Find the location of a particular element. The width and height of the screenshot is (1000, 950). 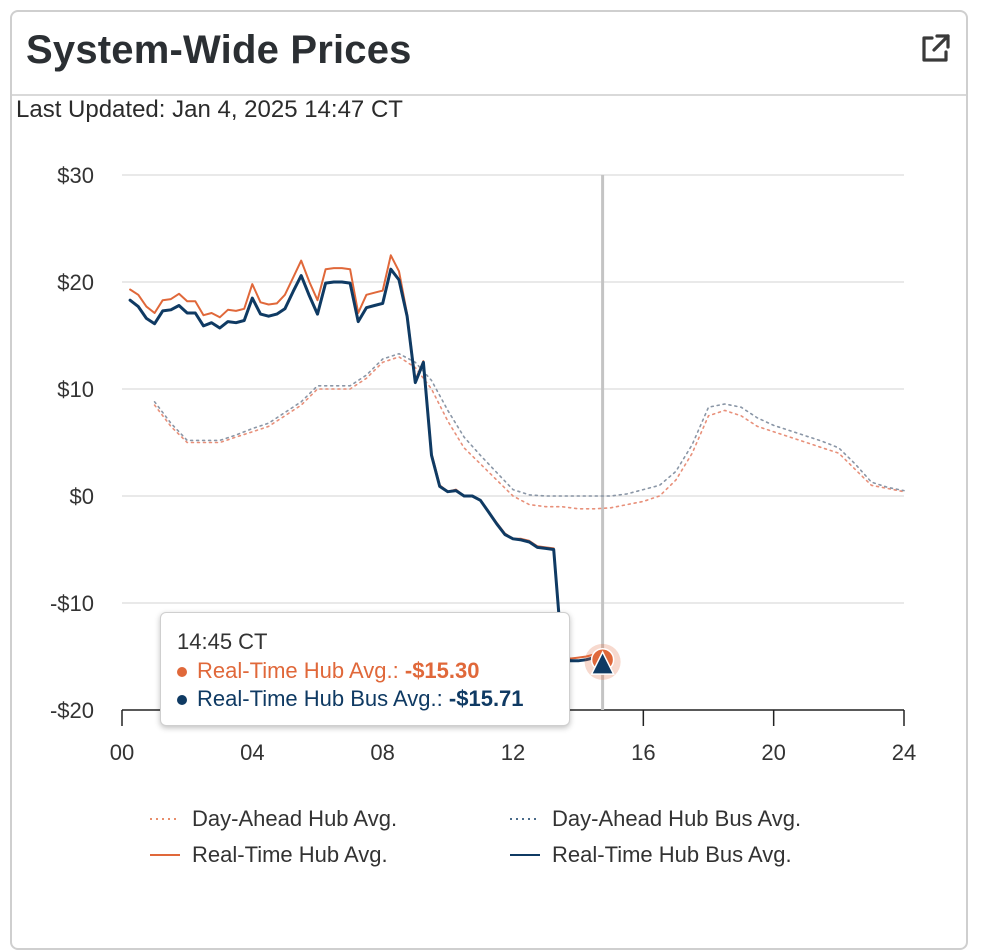

y-tick-label: -$10 is located at coordinates (72, 603).